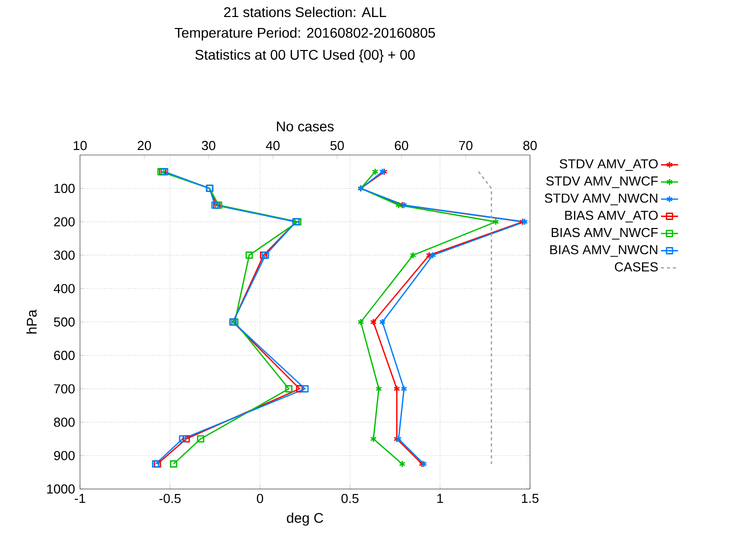 Image resolution: width=735 pixels, height=555 pixels. What do you see at coordinates (305, 12) in the screenshot?
I see `chart-title: 21 stations Selection: ALL` at bounding box center [305, 12].